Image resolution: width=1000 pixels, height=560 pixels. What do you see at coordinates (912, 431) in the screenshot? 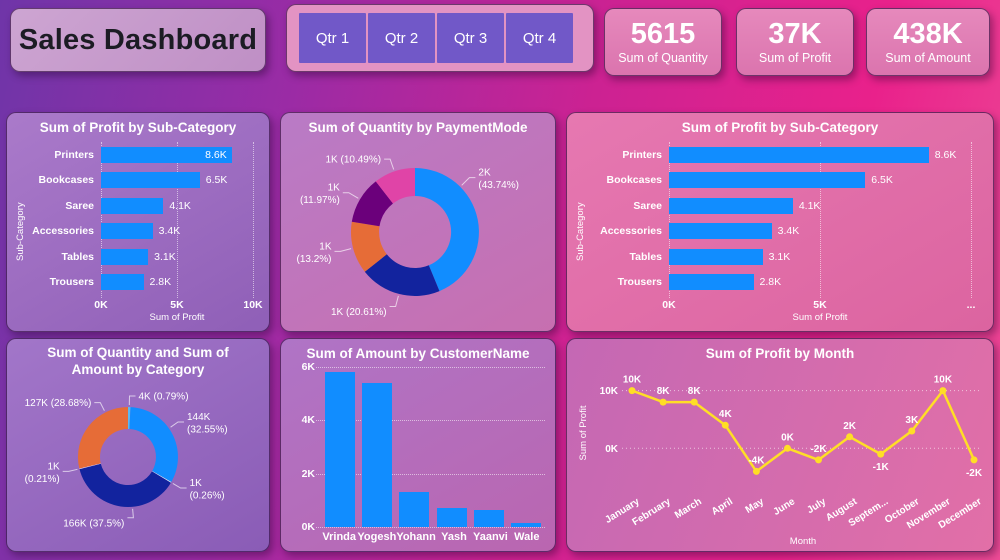
I see `data-point-october` at bounding box center [912, 431].